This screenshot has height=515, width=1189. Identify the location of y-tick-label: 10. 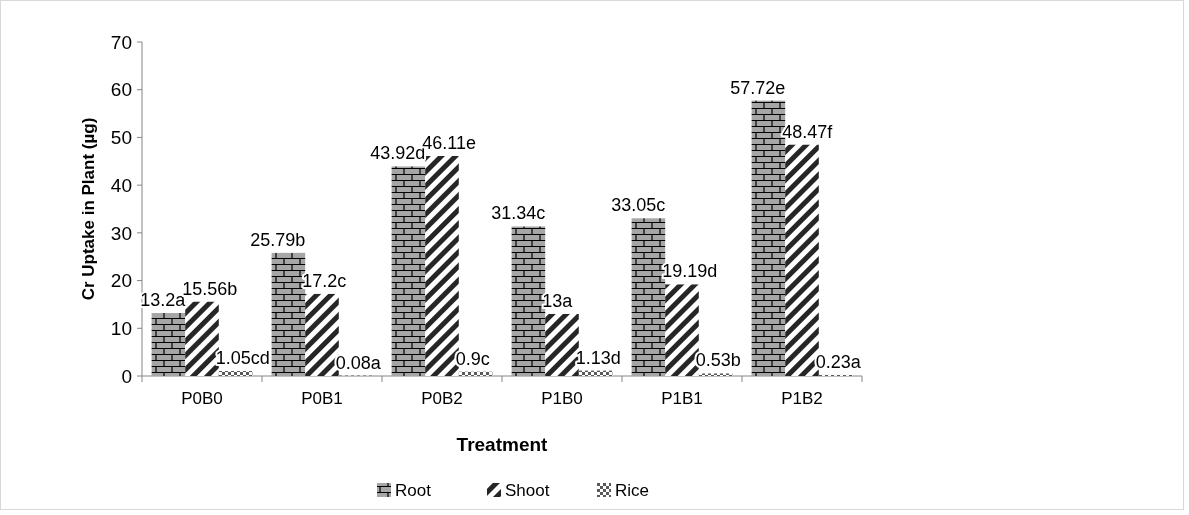
(121, 328).